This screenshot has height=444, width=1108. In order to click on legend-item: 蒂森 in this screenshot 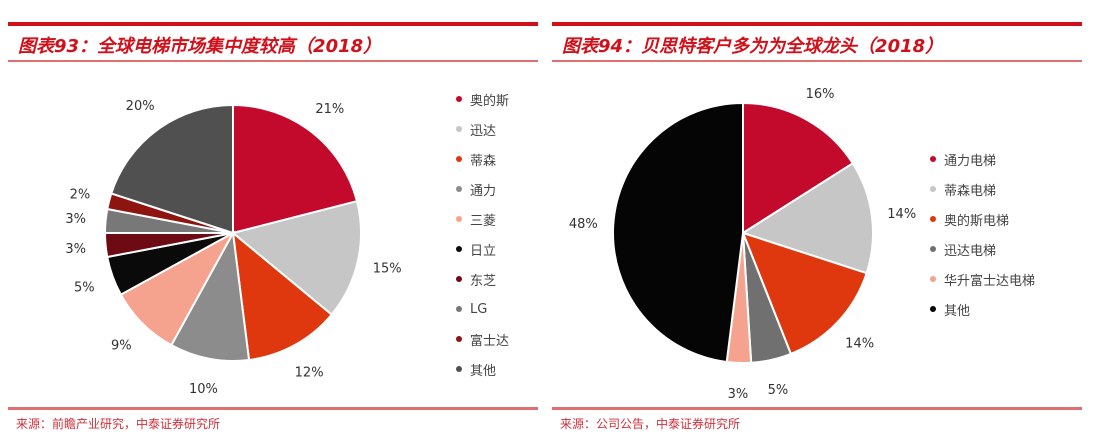, I will do `click(482, 159)`.